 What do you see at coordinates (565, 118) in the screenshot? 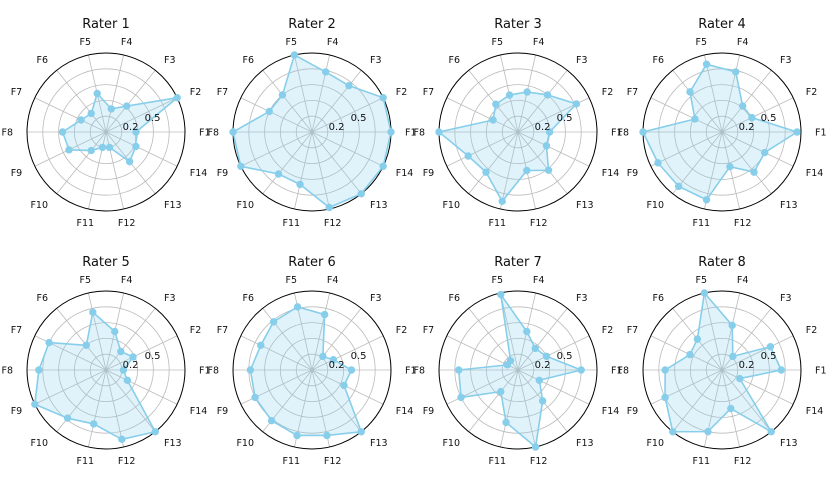
I see `radial-tick-label: 0.5` at bounding box center [565, 118].